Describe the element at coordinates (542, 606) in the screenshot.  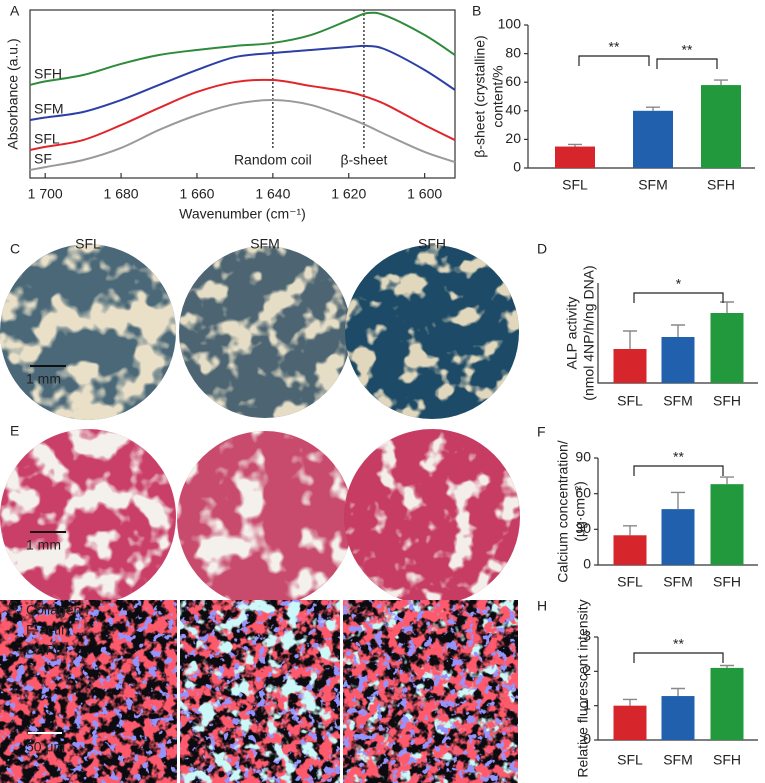
I see `panel-letter: H` at that location.